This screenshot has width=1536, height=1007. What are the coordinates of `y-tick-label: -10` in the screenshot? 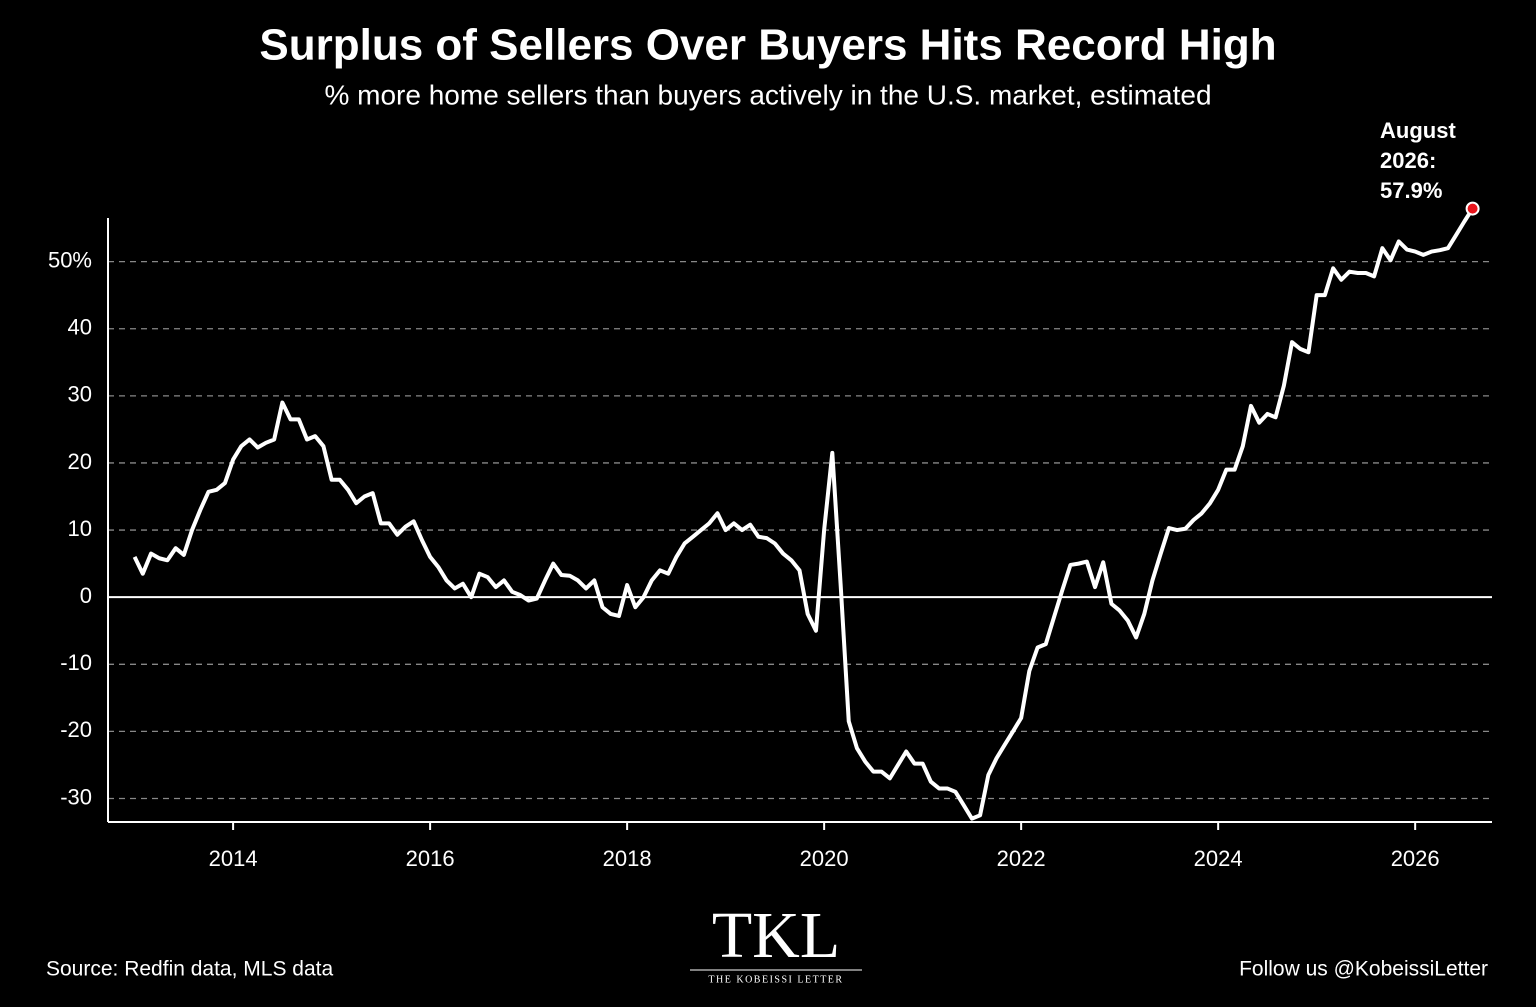 It's located at (76, 662).